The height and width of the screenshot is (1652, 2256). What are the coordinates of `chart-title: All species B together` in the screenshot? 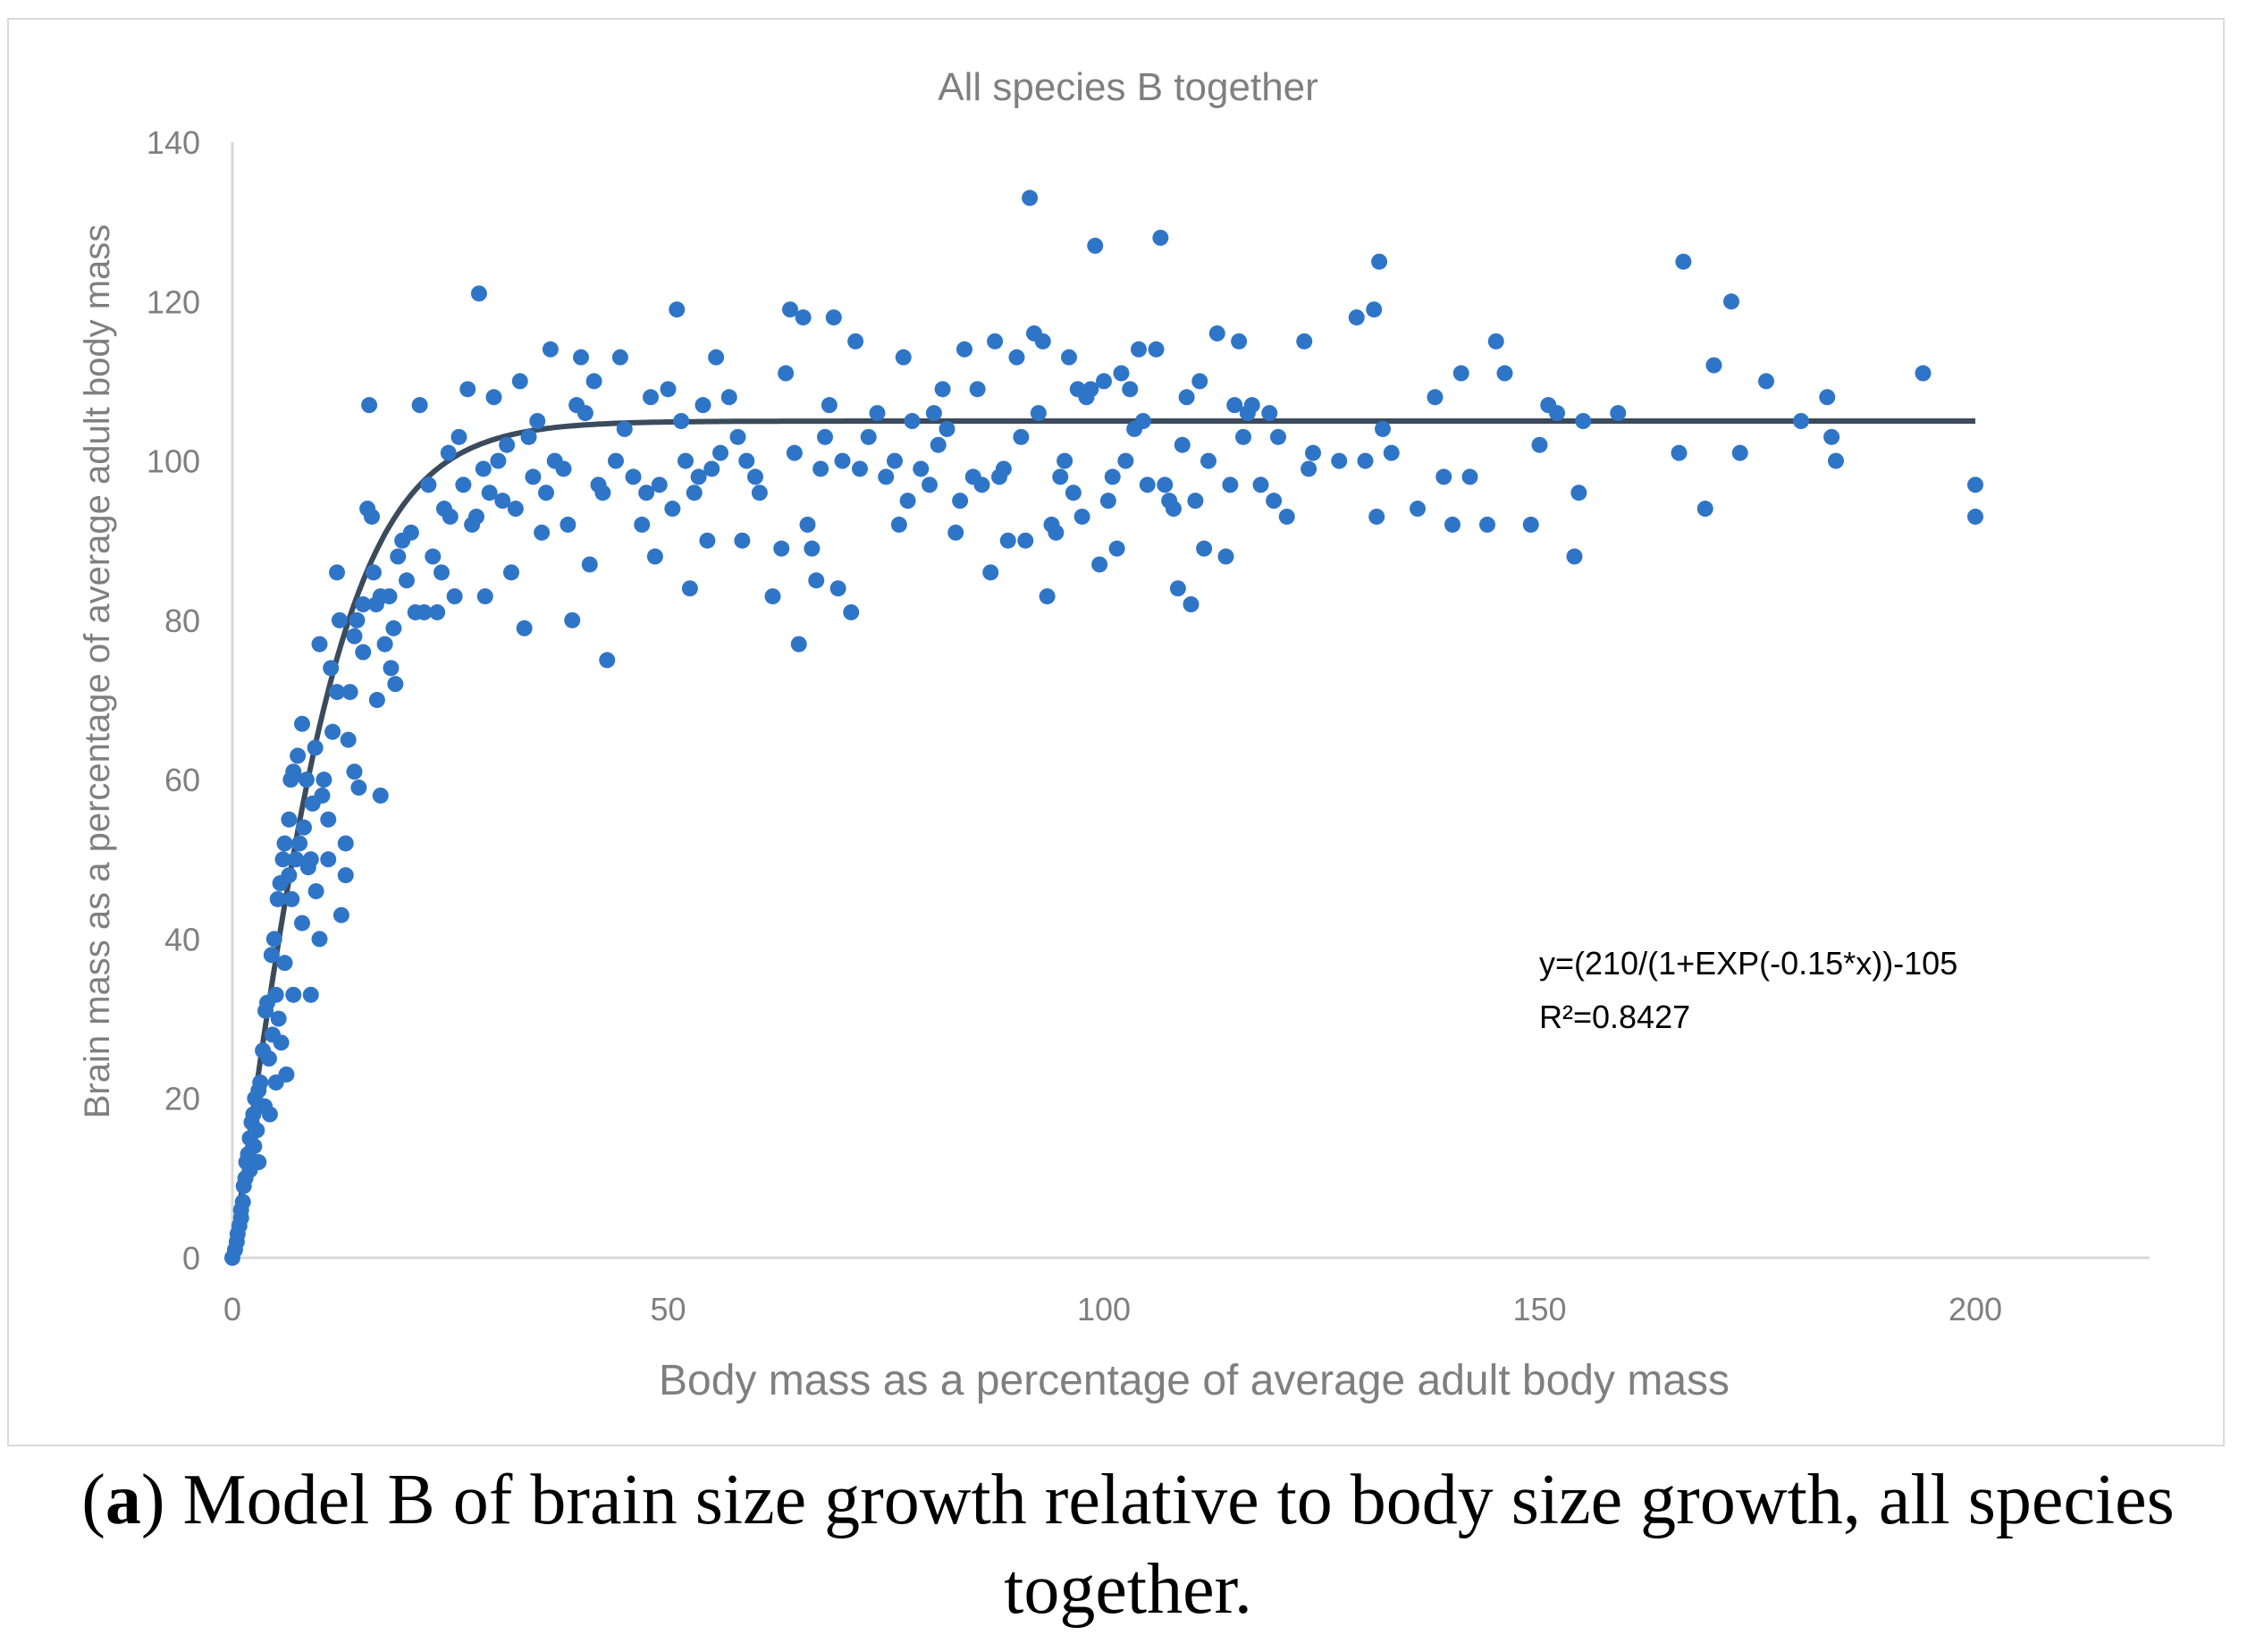 It's located at (1128, 87).